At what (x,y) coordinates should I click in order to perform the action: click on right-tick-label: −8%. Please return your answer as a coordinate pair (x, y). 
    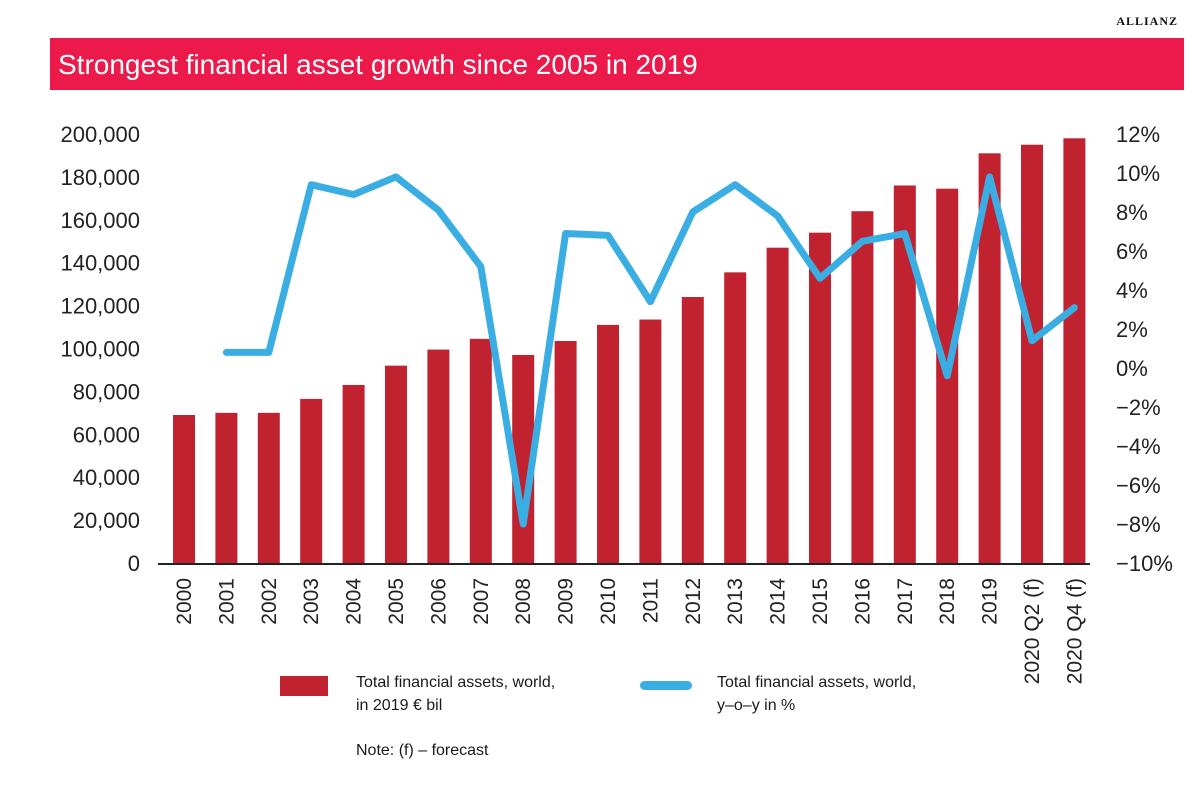
    Looking at the image, I should click on (1138, 524).